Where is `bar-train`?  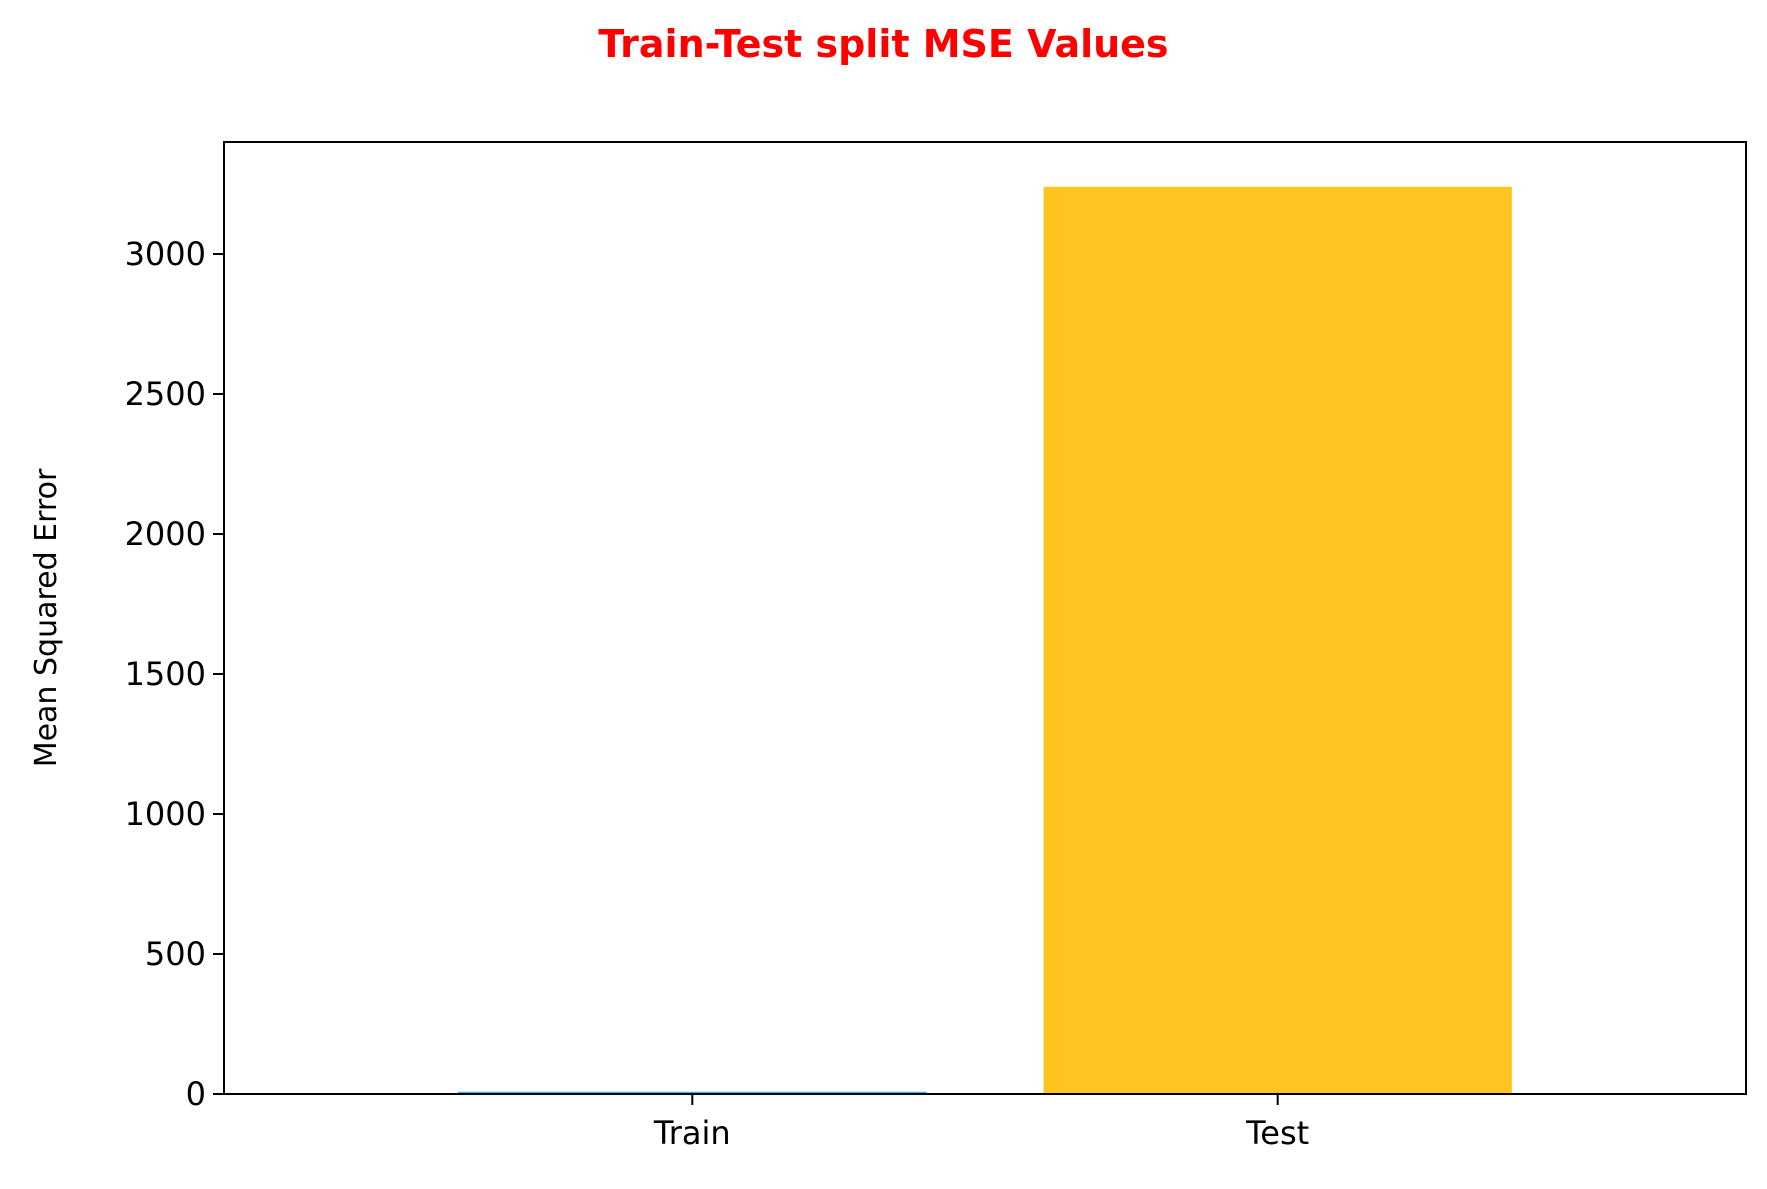
bar-train is located at coordinates (692, 1092).